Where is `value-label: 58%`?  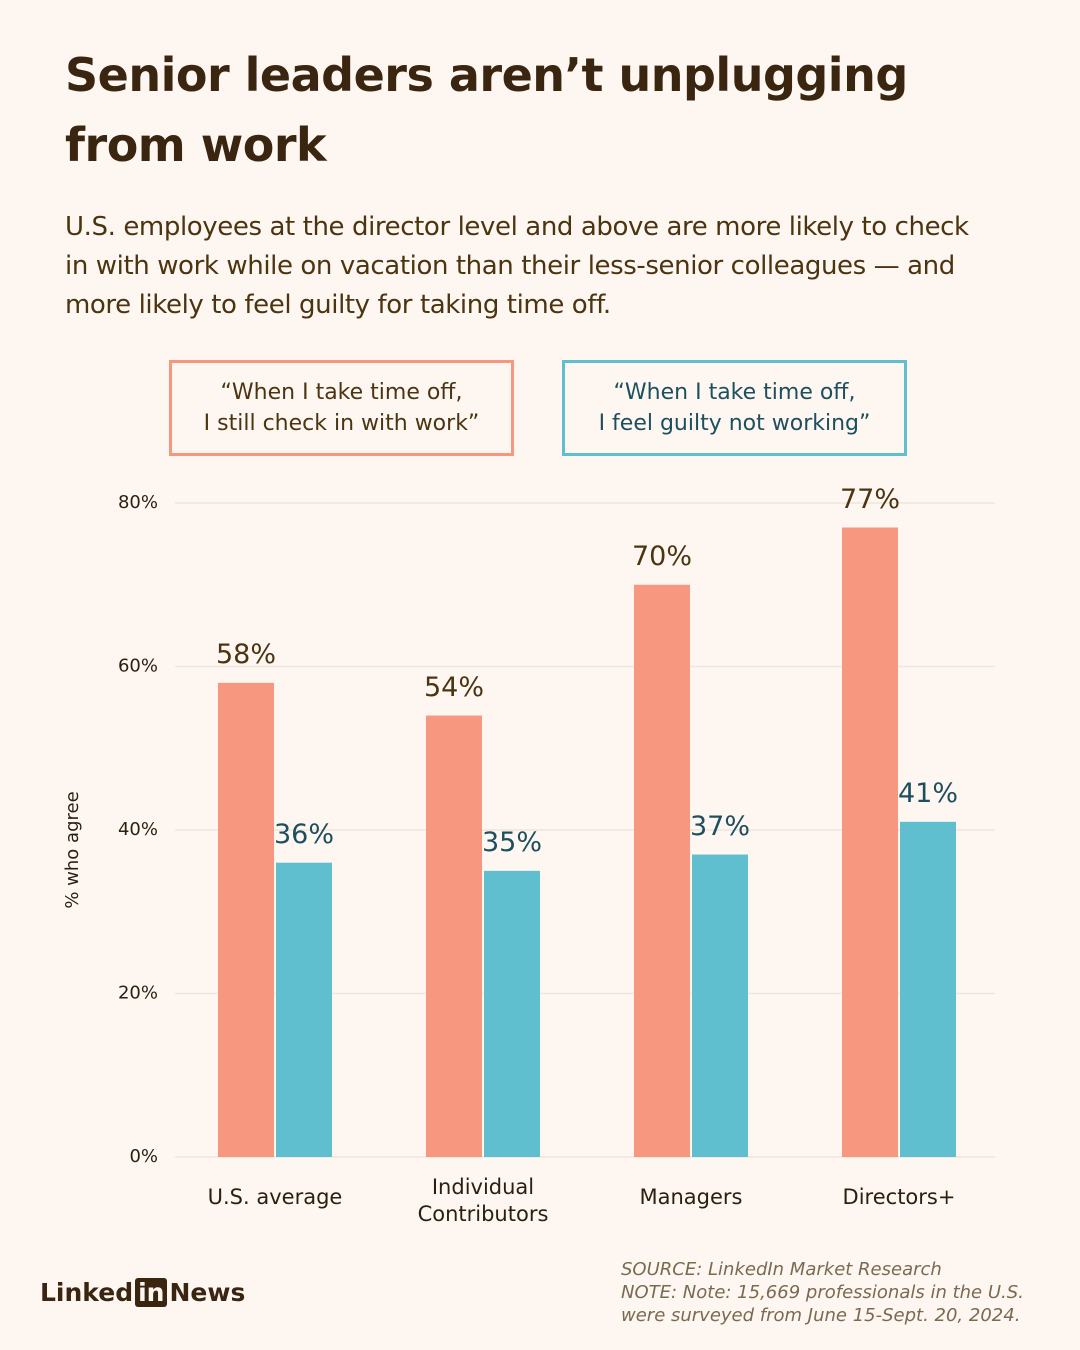 value-label: 58% is located at coordinates (245, 654).